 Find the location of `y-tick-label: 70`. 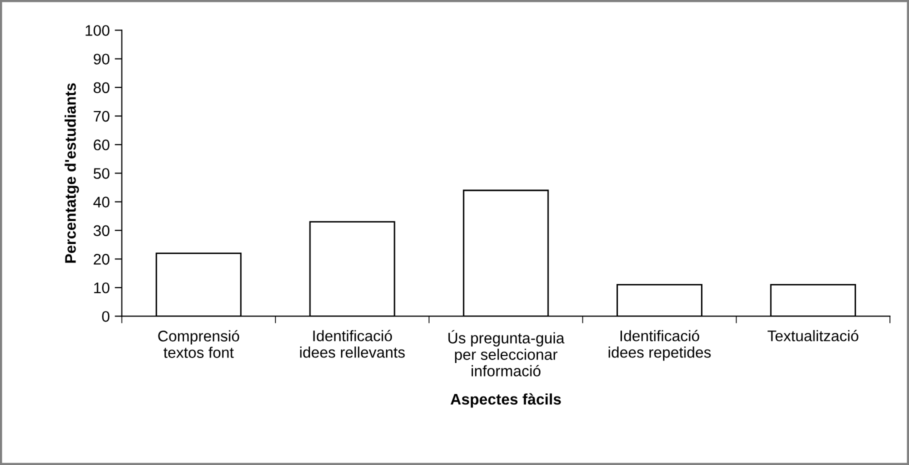

y-tick-label: 70 is located at coordinates (102, 116).